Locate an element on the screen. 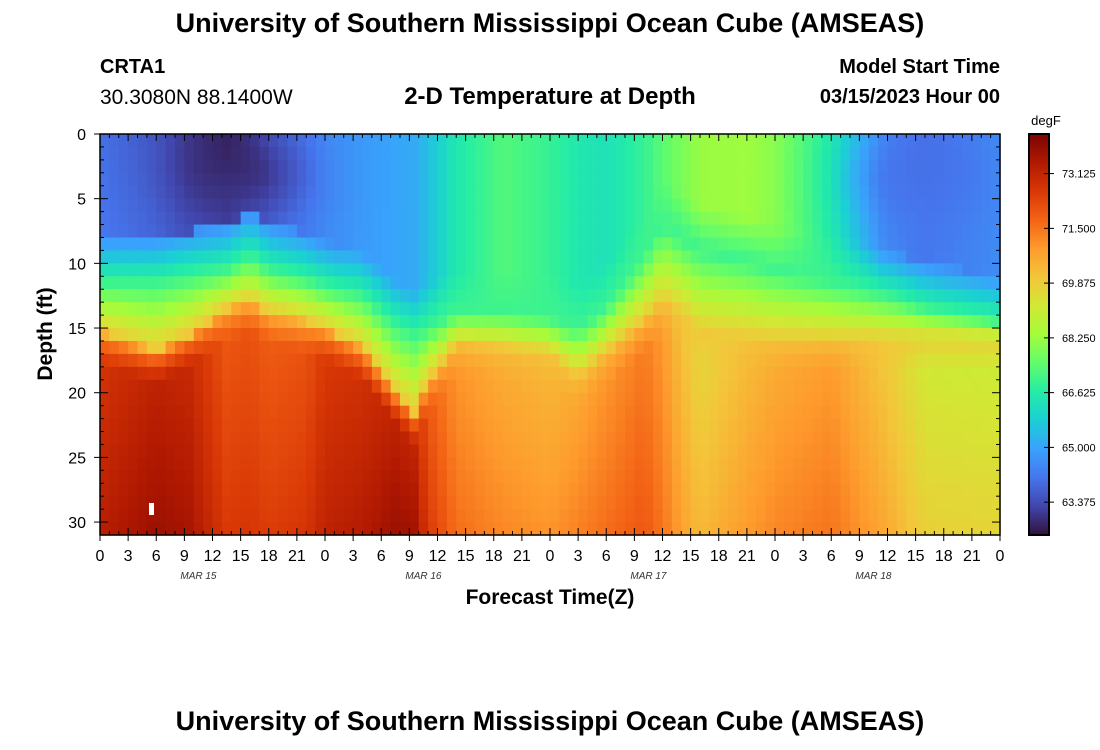  station-marker is located at coordinates (151, 509).